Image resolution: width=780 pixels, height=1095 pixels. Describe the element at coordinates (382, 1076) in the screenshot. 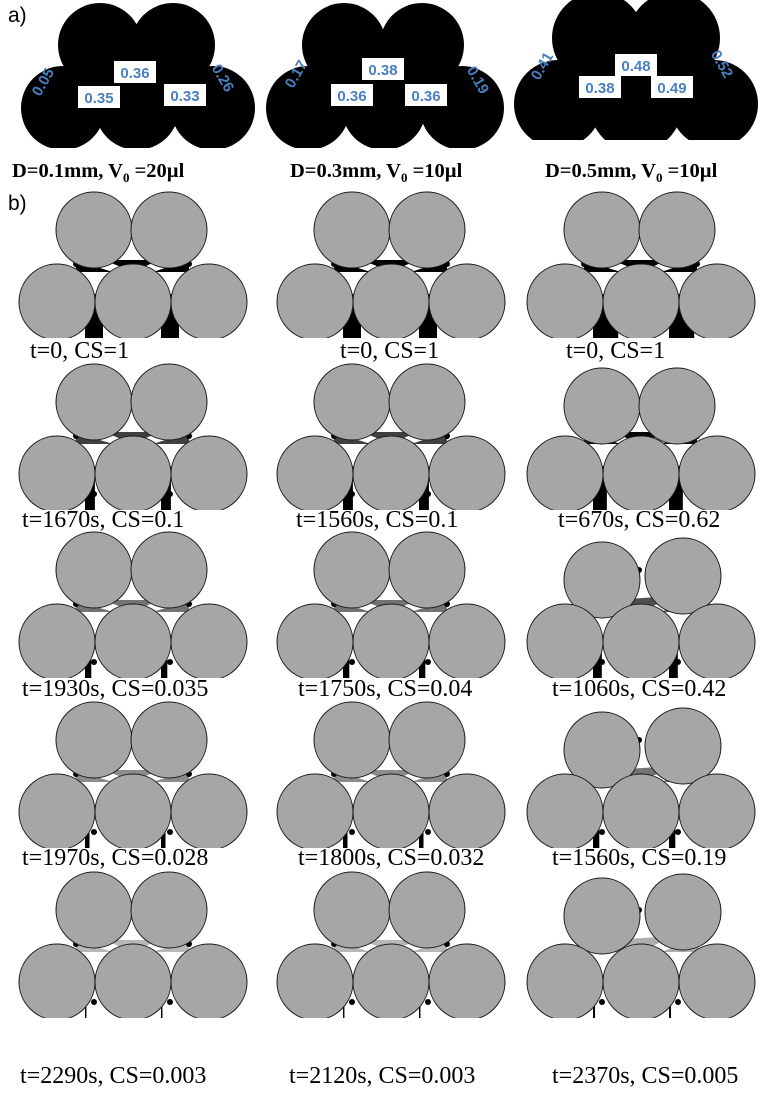

I see `panel-b-caption: t=2120s, CS=0.003` at that location.